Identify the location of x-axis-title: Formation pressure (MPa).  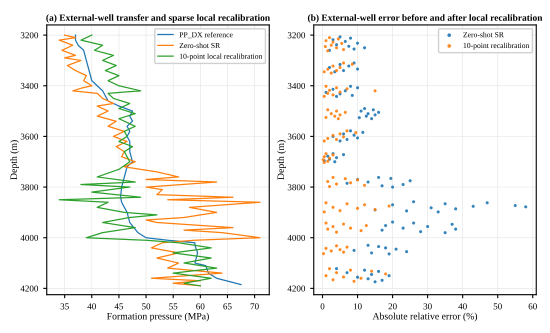
(157, 317).